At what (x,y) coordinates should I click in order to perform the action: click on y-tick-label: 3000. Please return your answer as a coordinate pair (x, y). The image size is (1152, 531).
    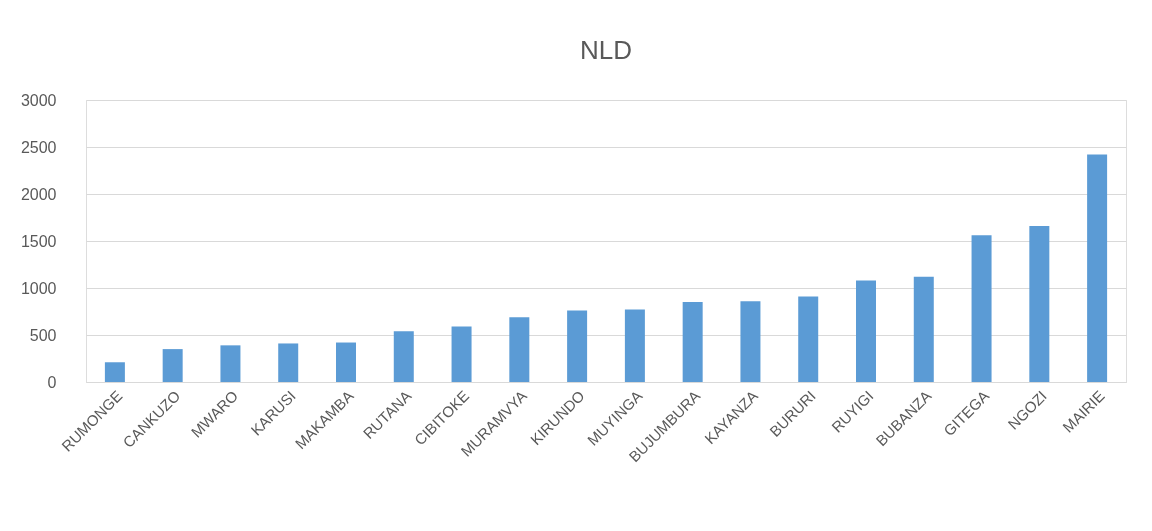
    Looking at the image, I should click on (38, 100).